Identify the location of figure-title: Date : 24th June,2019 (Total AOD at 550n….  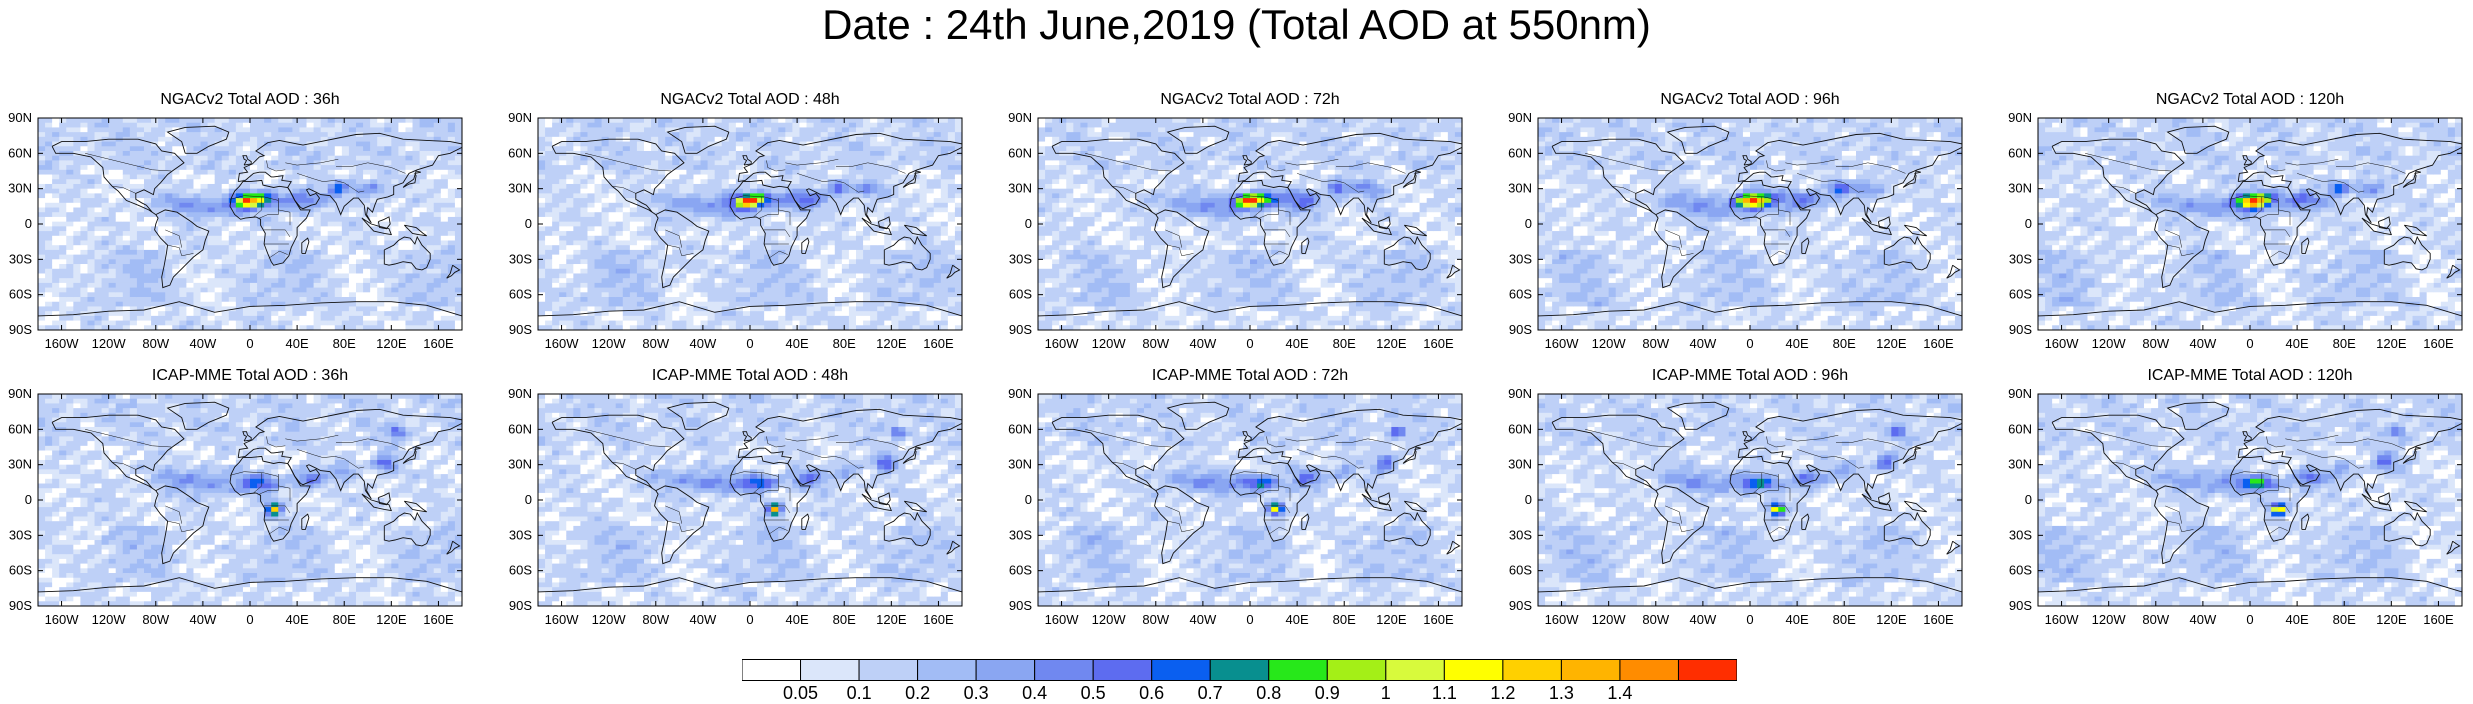
(1236, 25).